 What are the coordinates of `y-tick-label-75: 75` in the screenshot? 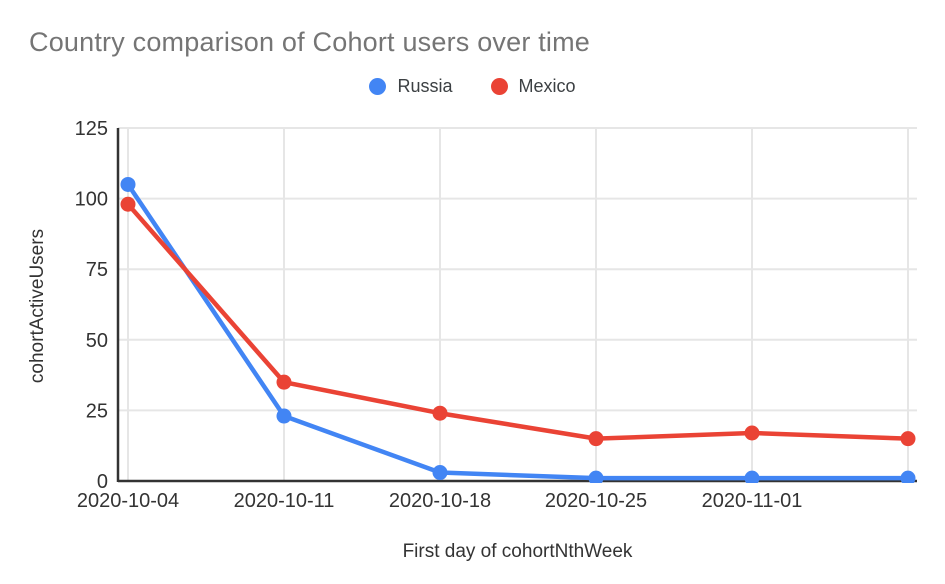 It's located at (97, 270).